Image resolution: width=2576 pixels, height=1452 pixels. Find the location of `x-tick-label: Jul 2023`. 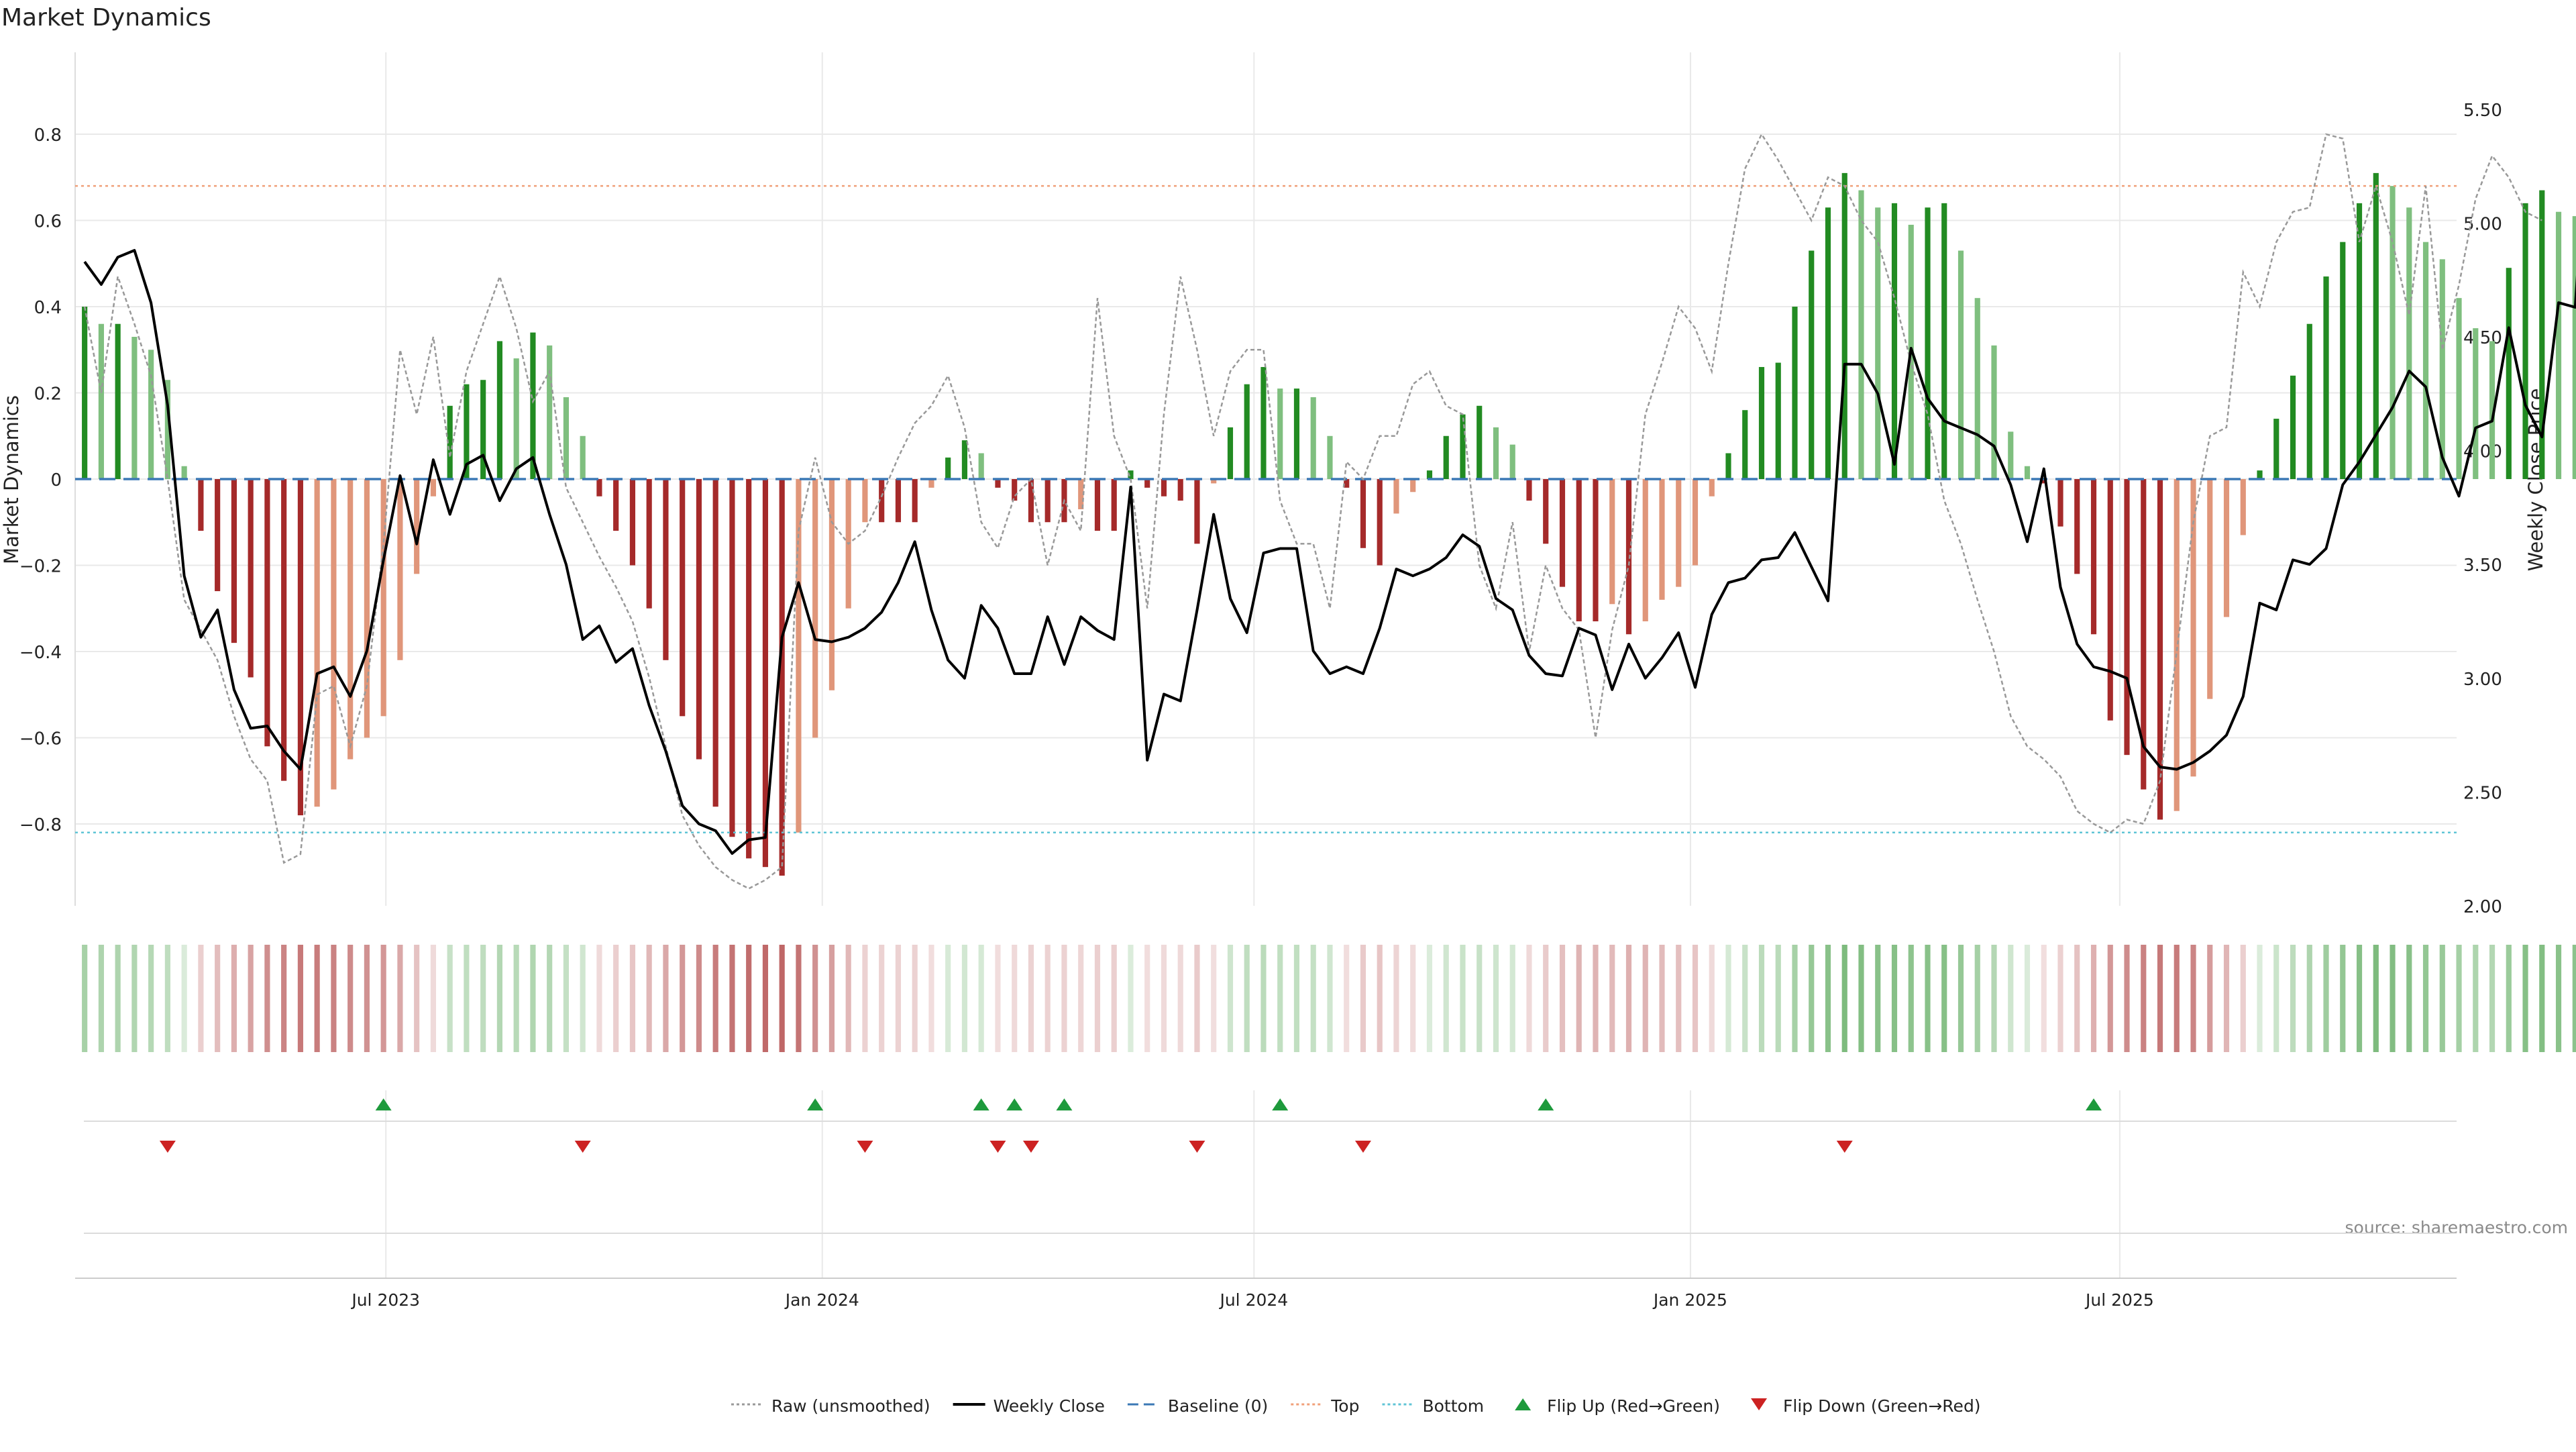

x-tick-label: Jul 2023 is located at coordinates (385, 1300).